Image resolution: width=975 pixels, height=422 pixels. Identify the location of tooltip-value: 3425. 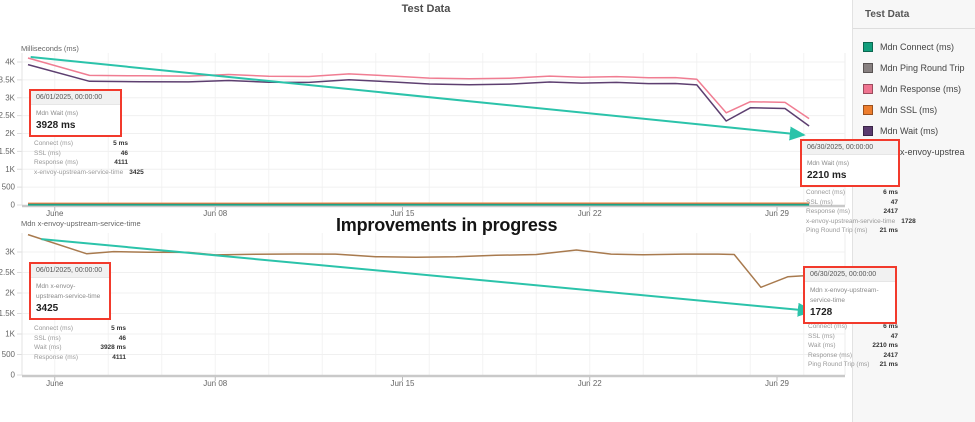
(47, 308).